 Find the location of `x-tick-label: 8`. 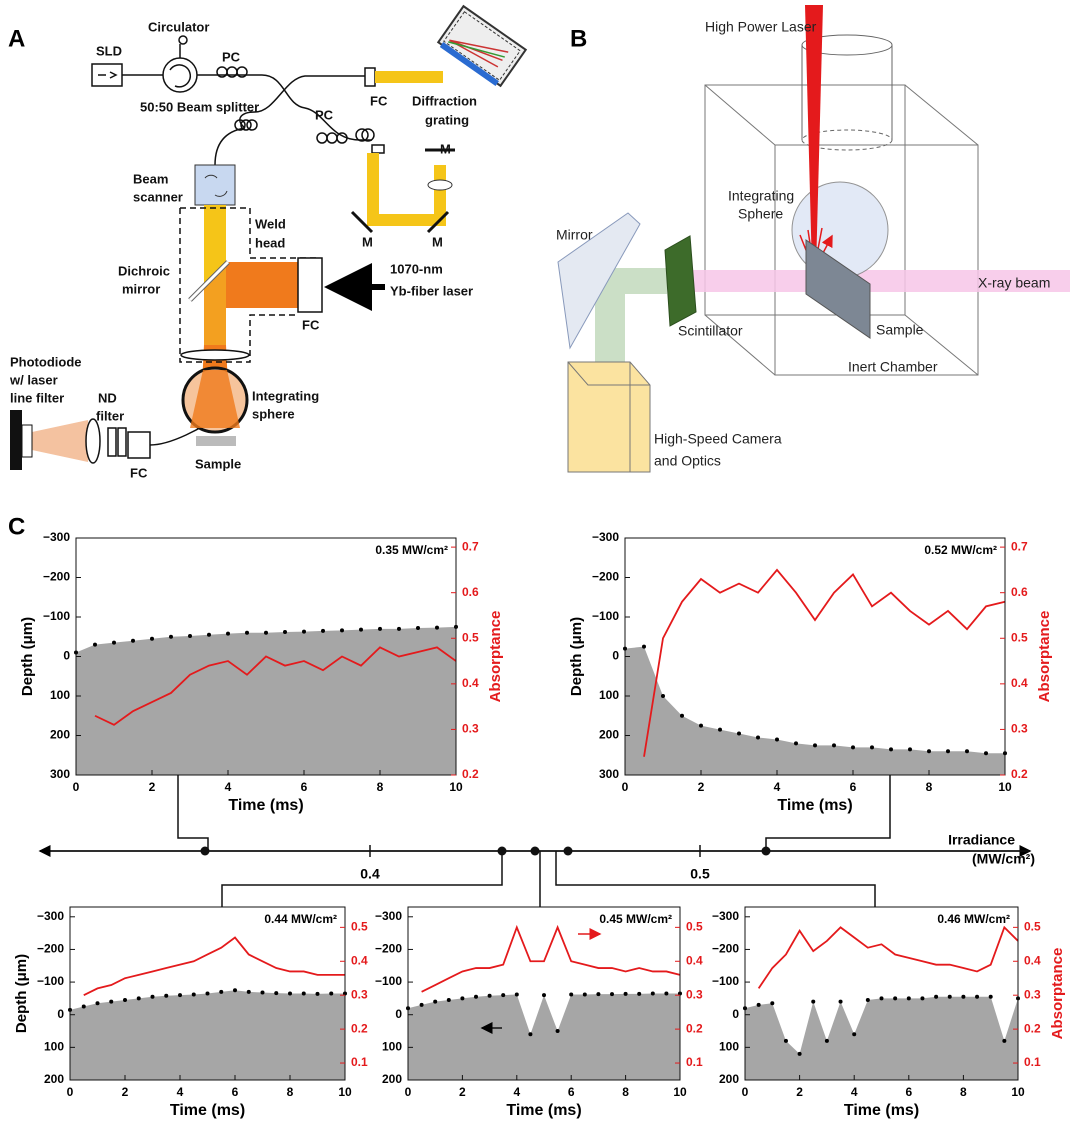

x-tick-label: 8 is located at coordinates (929, 787).